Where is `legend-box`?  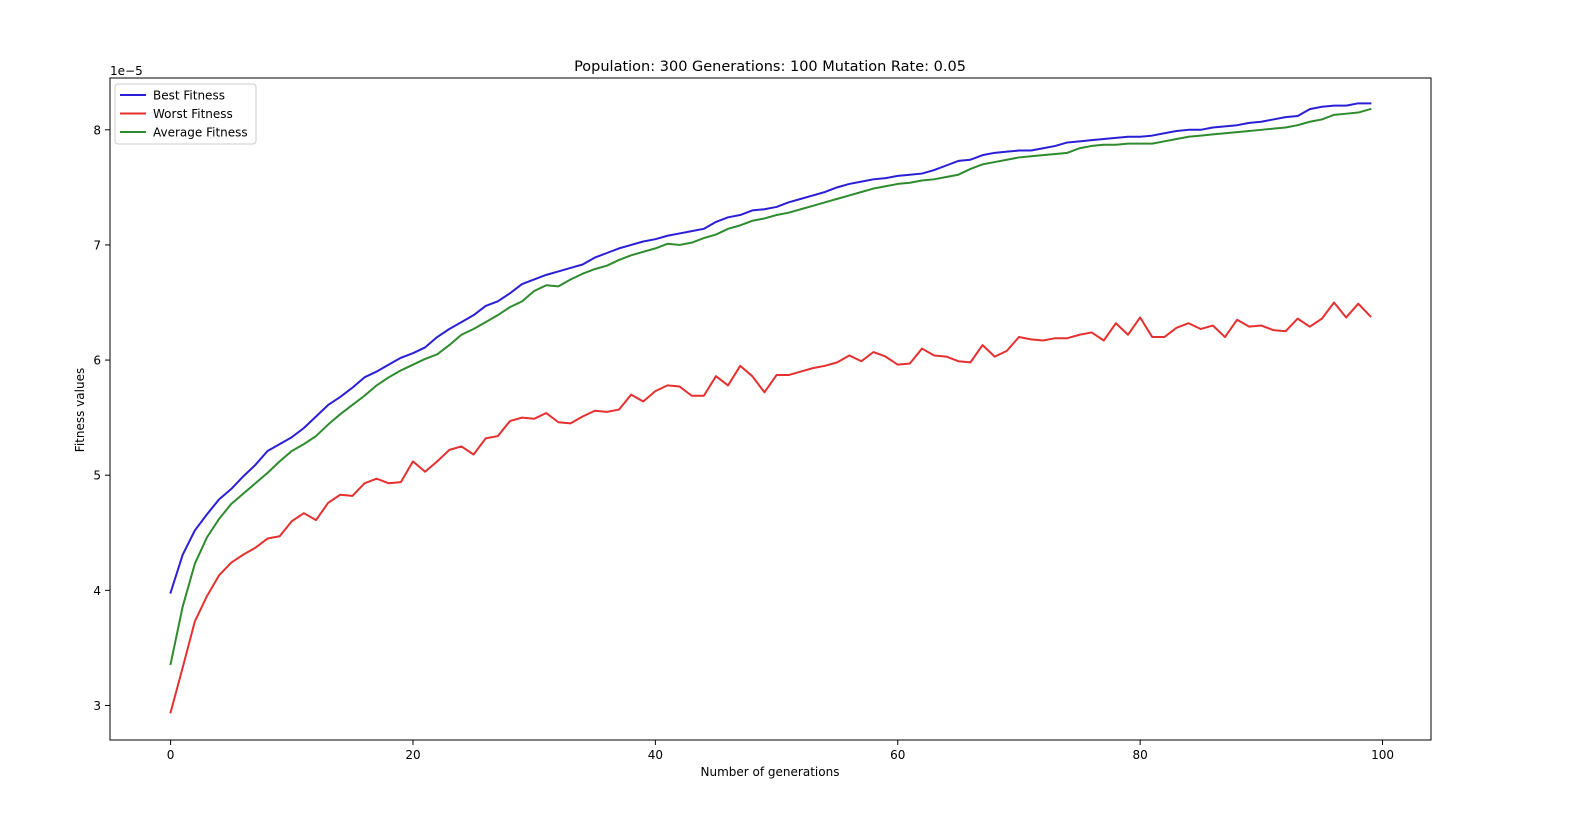 legend-box is located at coordinates (185, 114).